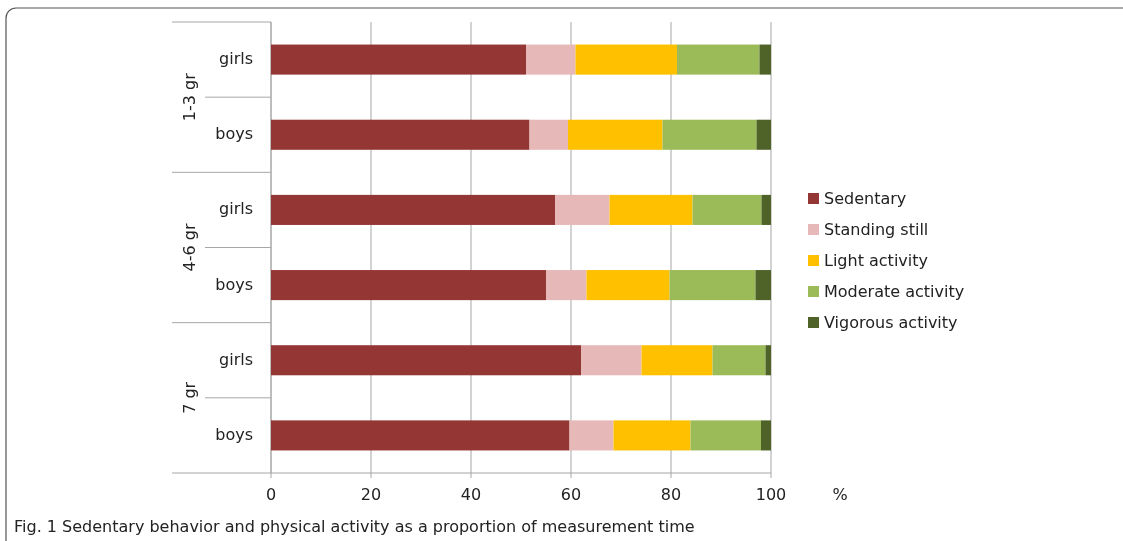 This screenshot has height=541, width=1123. Describe the element at coordinates (471, 494) in the screenshot. I see `x-tick-label: 40` at that location.